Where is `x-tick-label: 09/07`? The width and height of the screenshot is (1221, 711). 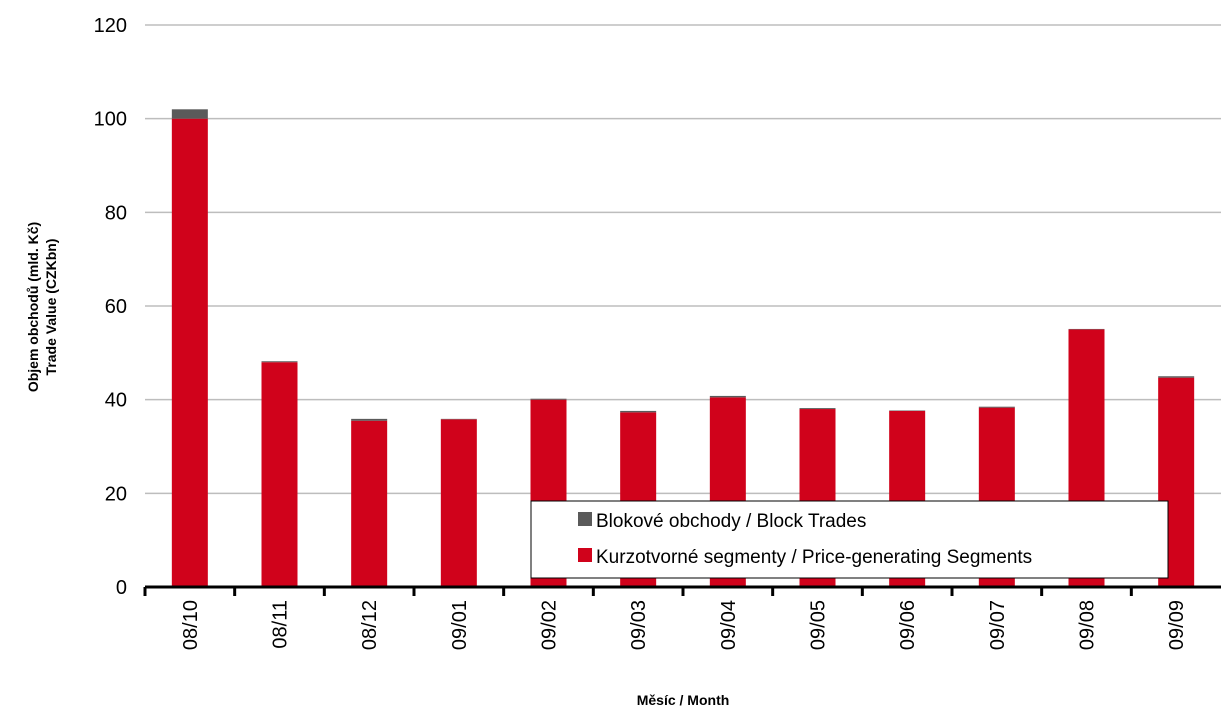
x-tick-label: 09/07 is located at coordinates (998, 625).